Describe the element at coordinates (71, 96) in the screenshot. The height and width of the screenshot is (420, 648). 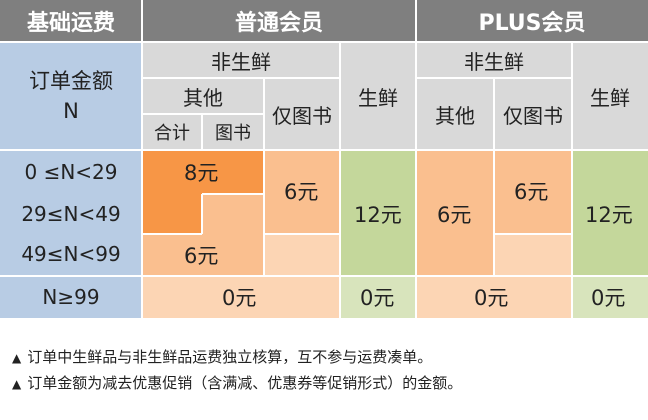
I see `order-amount-header: 订单金额 N` at that location.